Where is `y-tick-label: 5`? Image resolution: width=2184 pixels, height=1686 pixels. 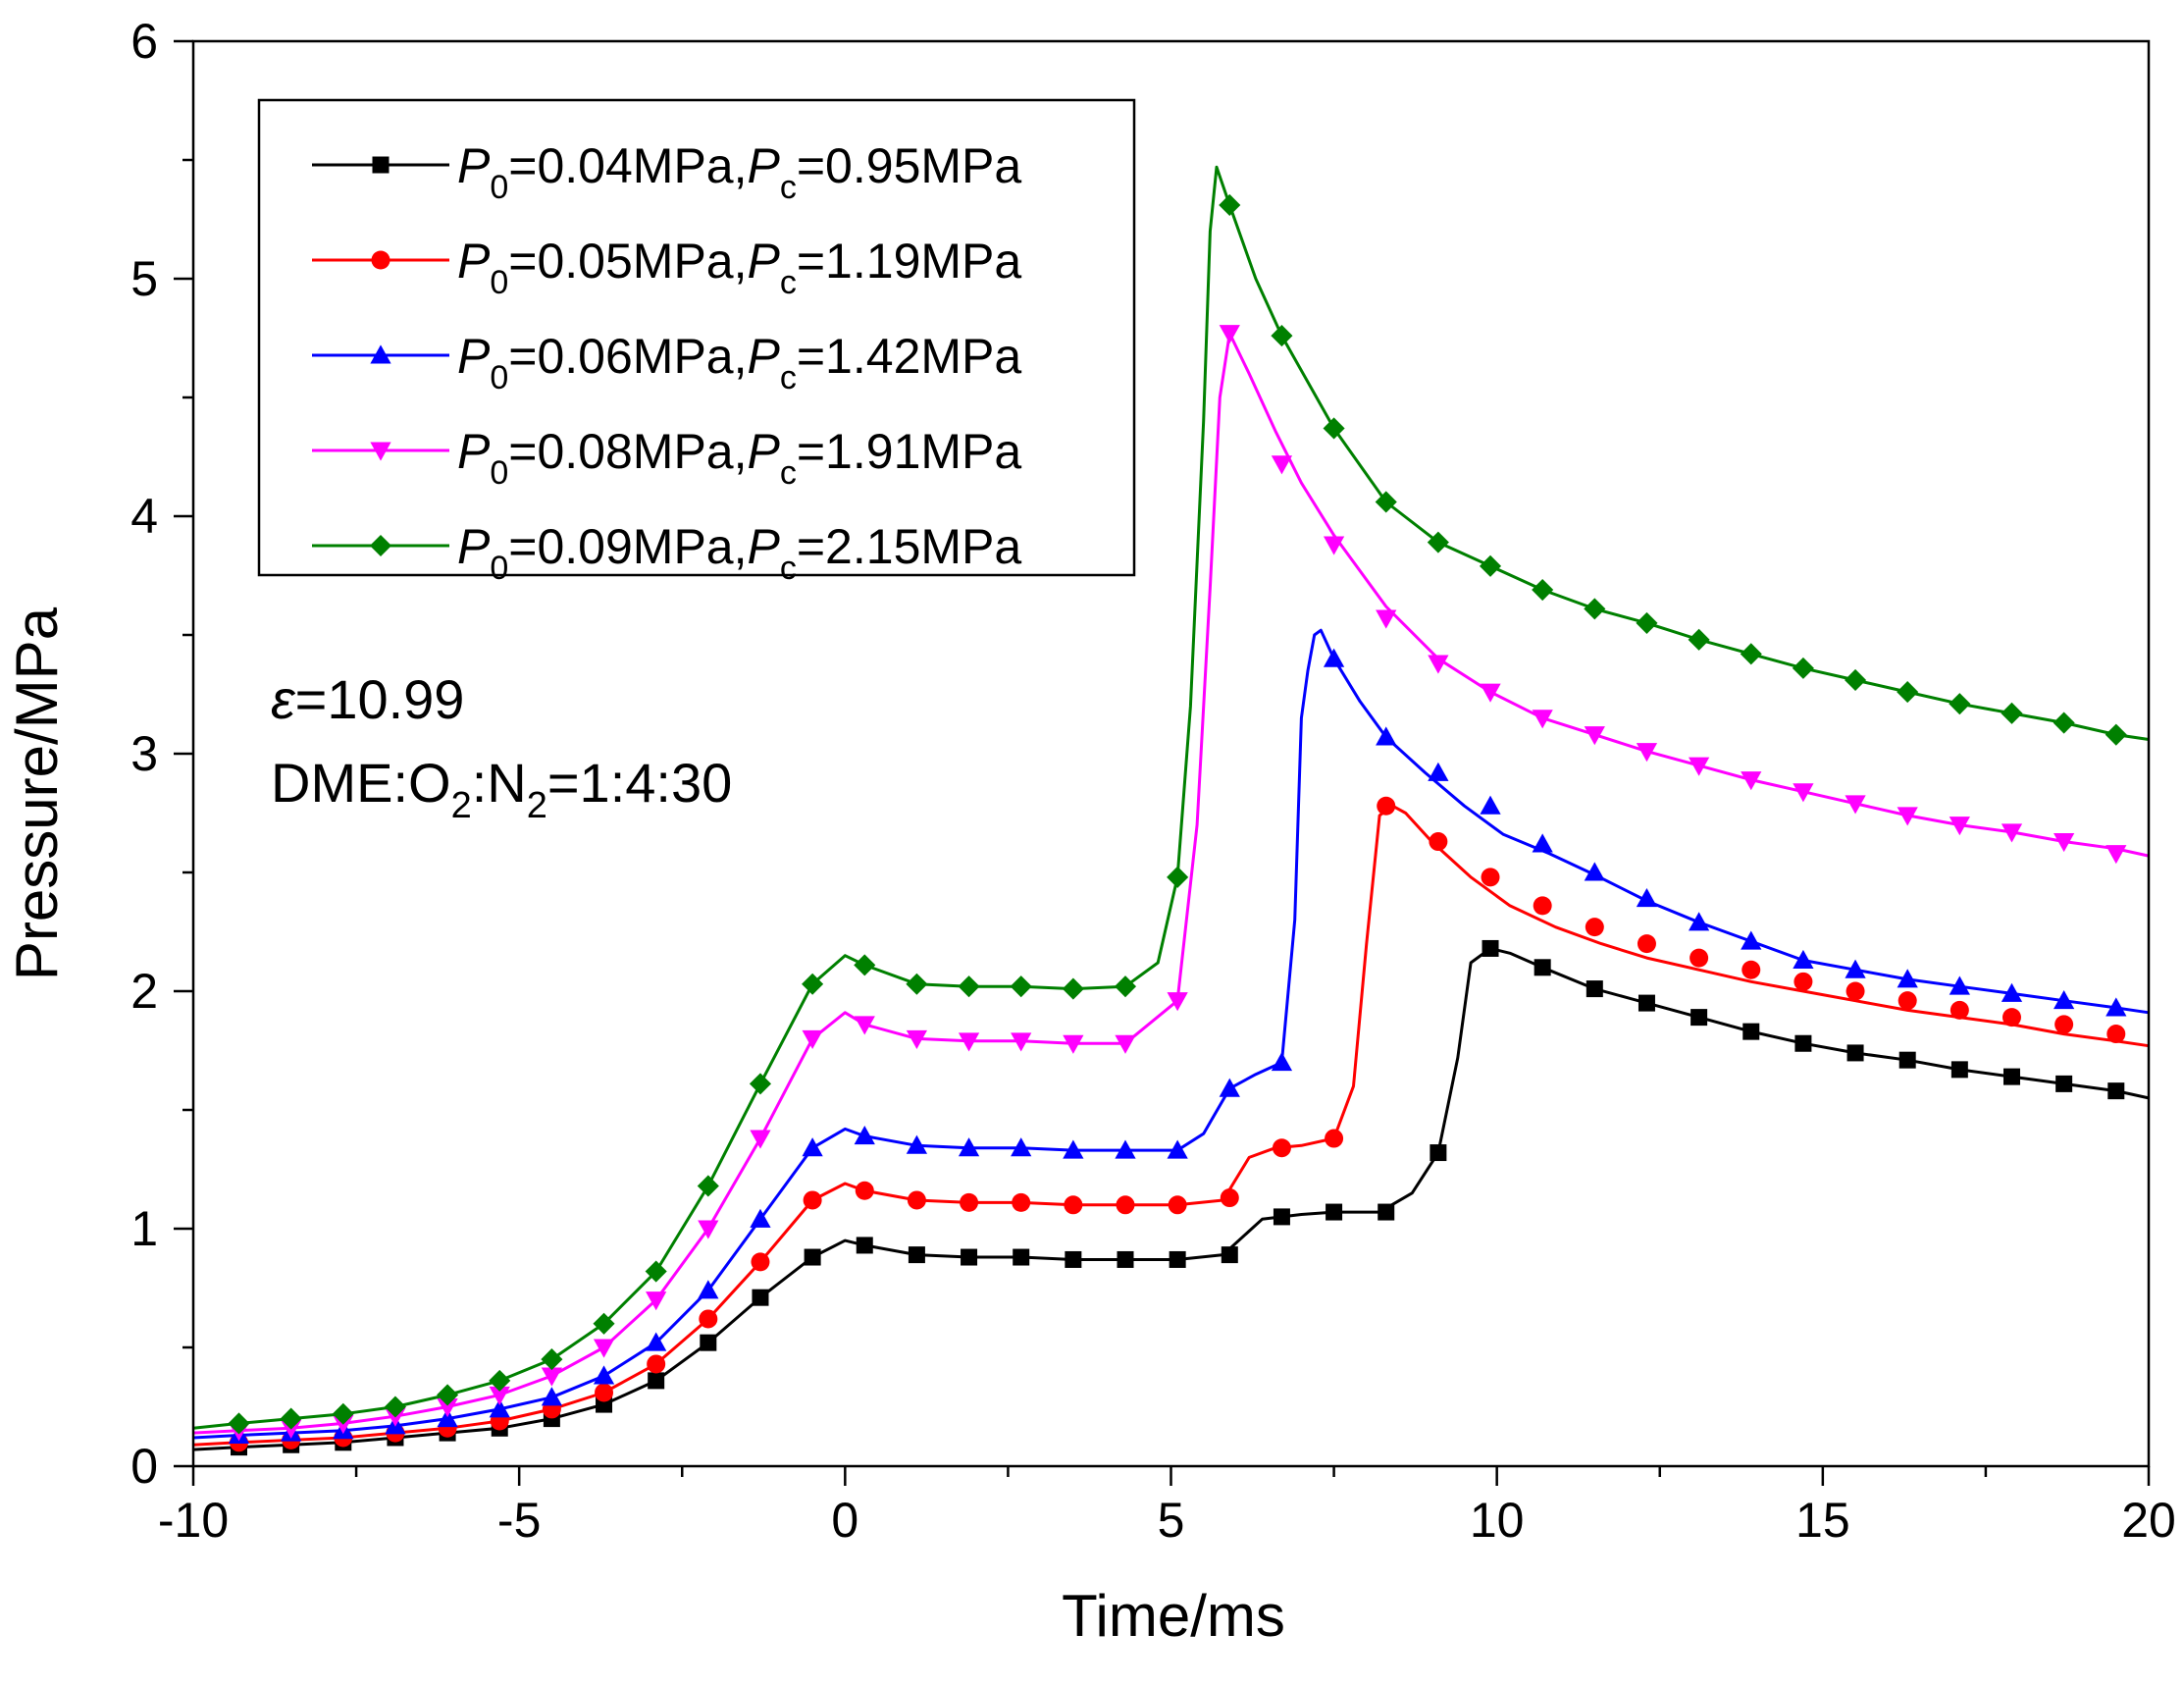
y-tick-label: 5 is located at coordinates (144, 278).